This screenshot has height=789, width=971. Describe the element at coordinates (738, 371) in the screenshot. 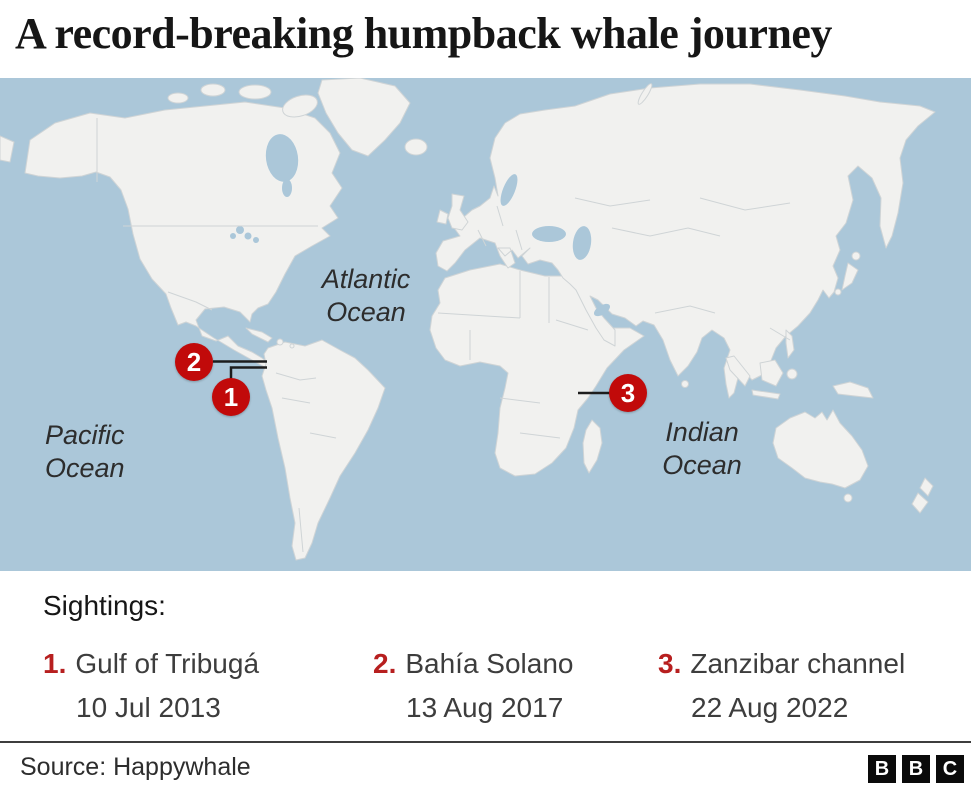

I see `sumatra` at that location.